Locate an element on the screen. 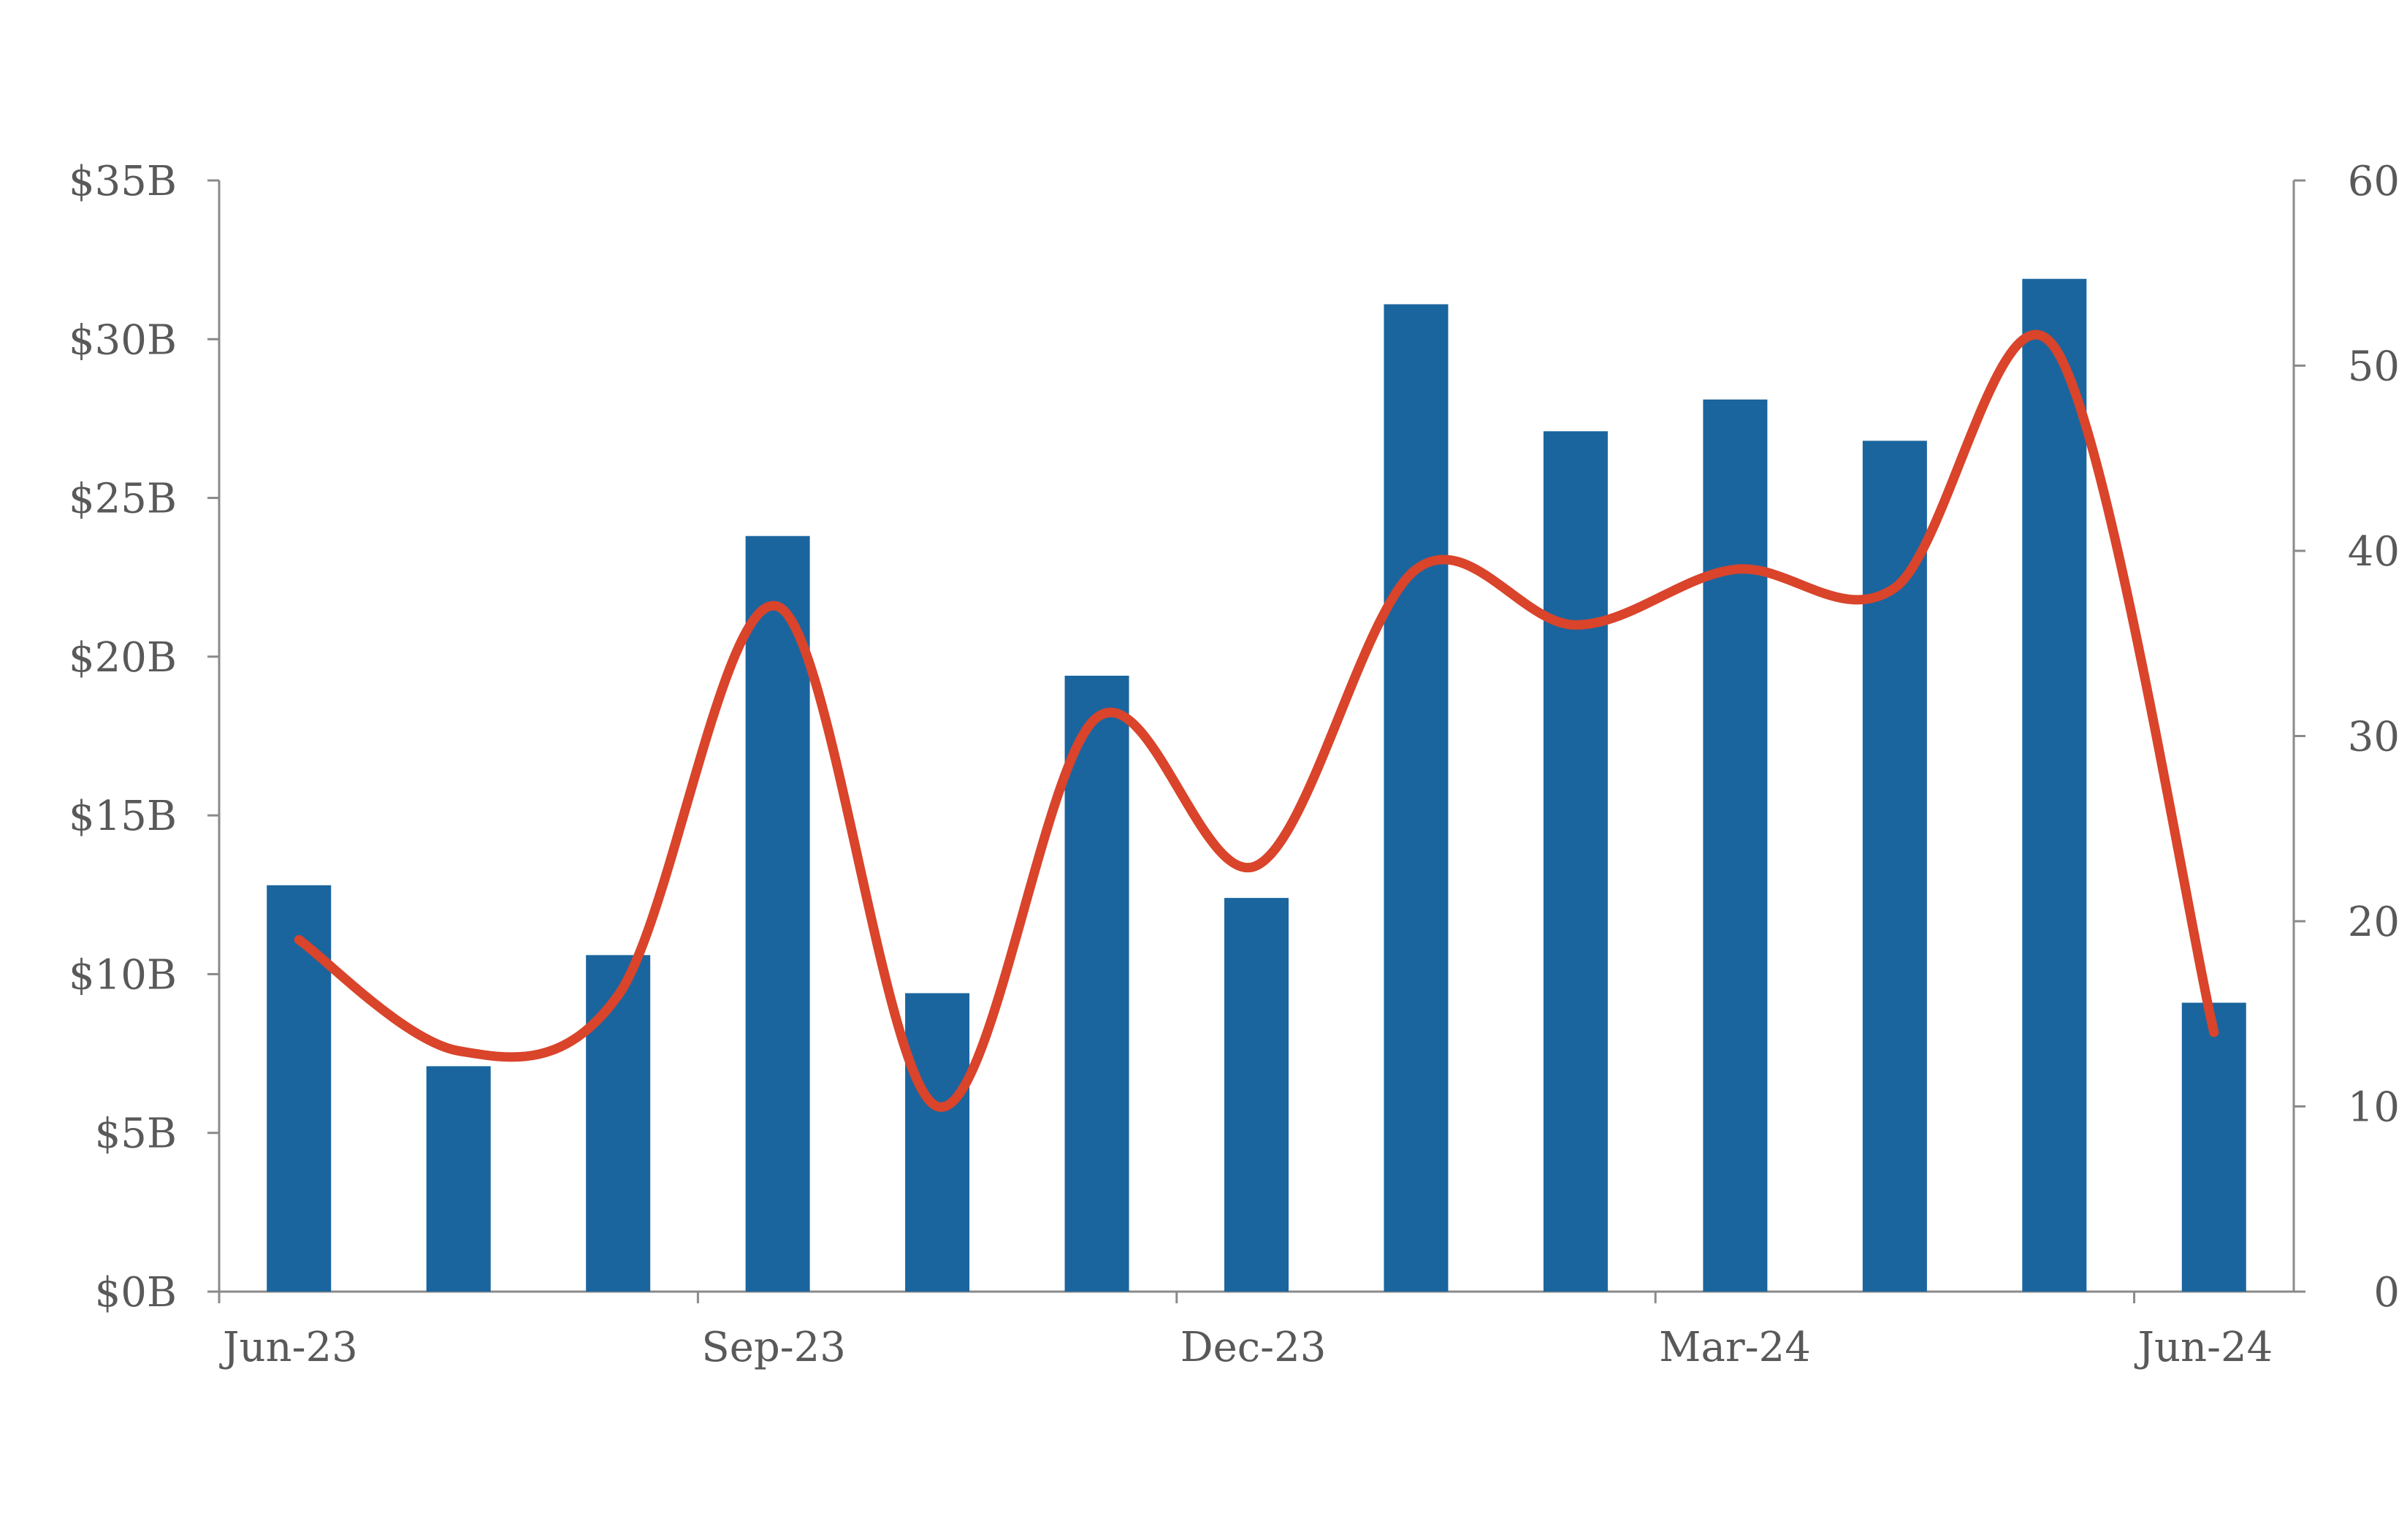 The height and width of the screenshot is (1540, 2407). right-axis-tick-label: 20 is located at coordinates (2374, 922).